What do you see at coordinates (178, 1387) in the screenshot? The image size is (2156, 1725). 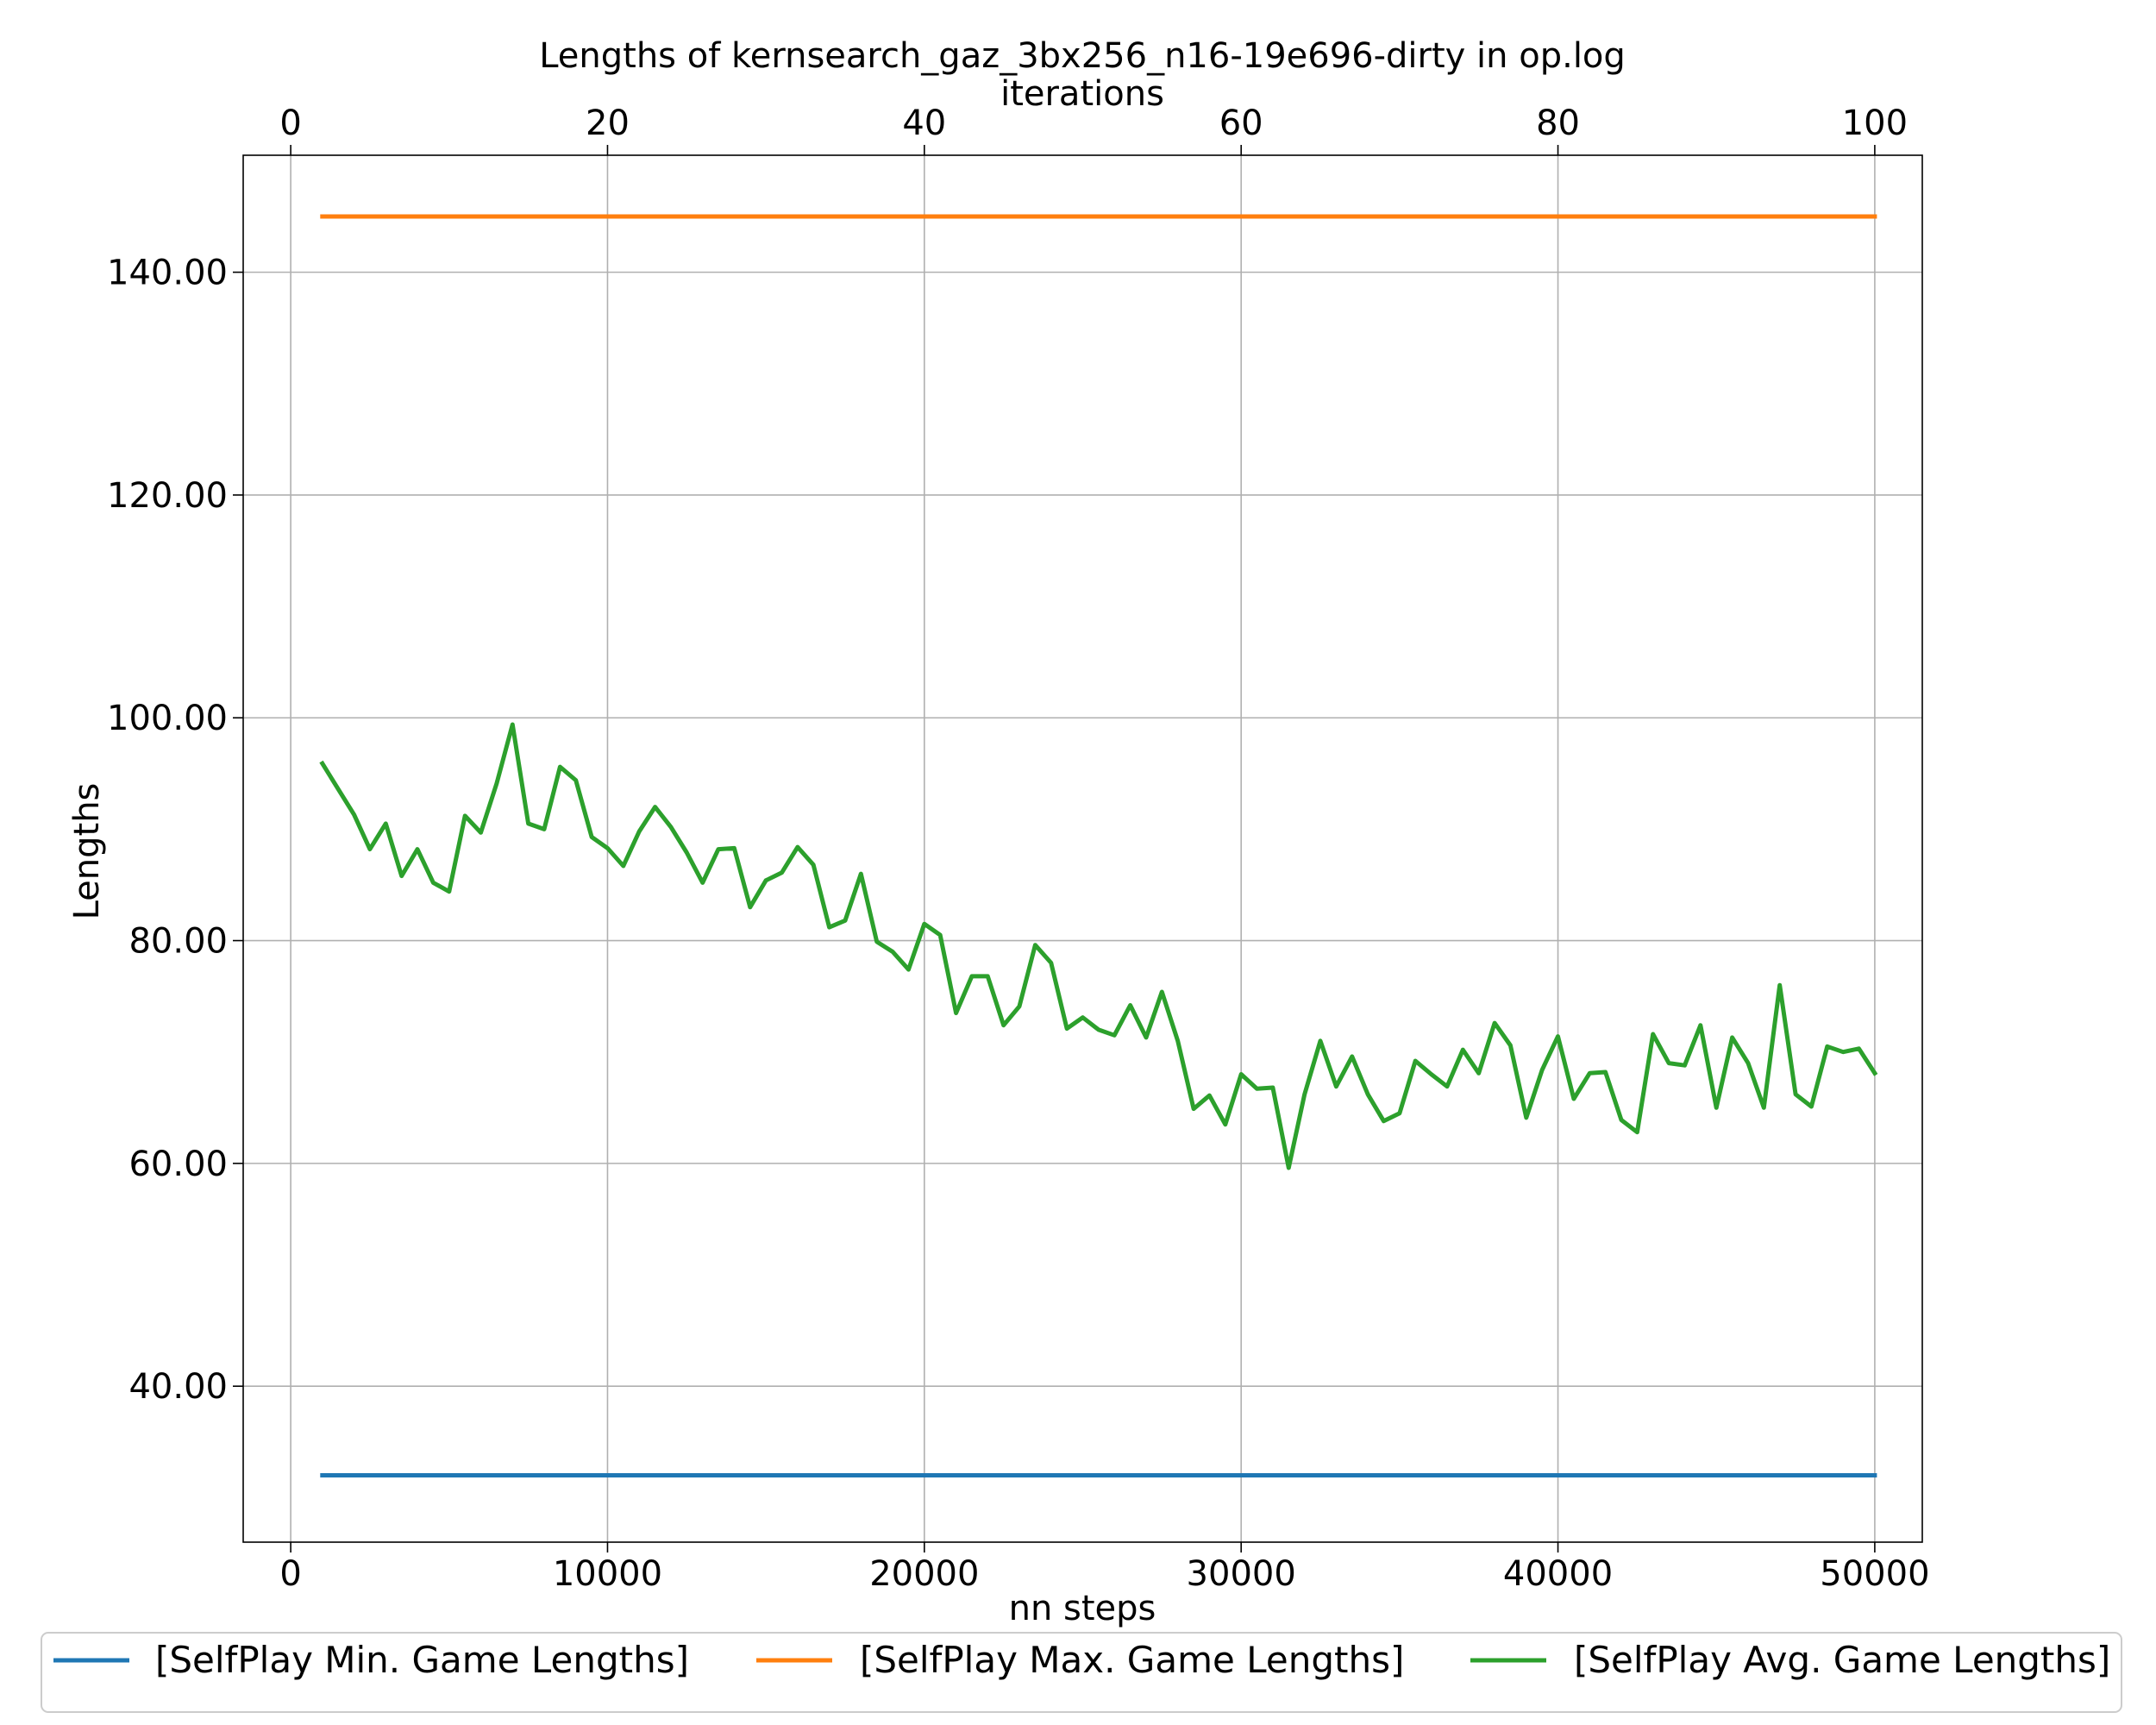 I see `y-tick-label: 40.00` at bounding box center [178, 1387].